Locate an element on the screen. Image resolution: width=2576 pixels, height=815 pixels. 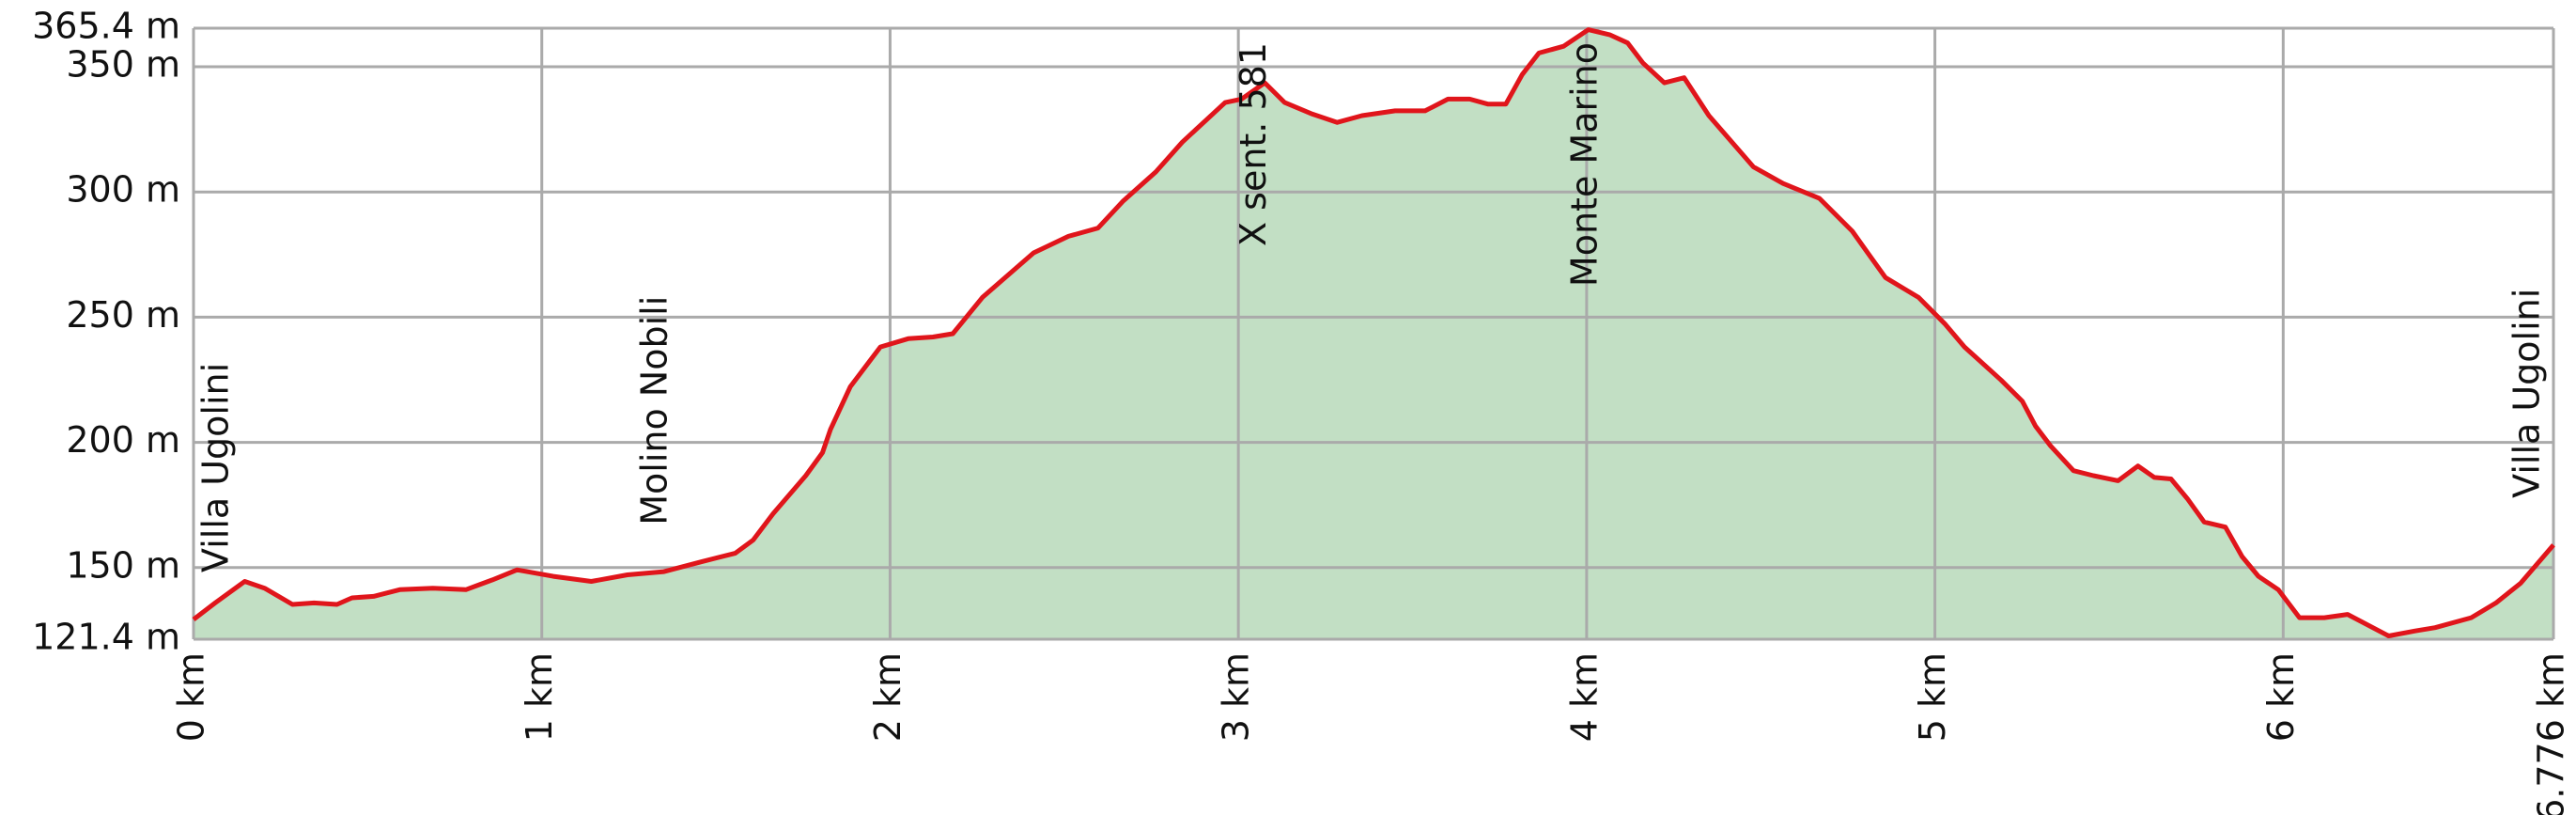
x-tick-label: 2 km is located at coordinates (888, 697).